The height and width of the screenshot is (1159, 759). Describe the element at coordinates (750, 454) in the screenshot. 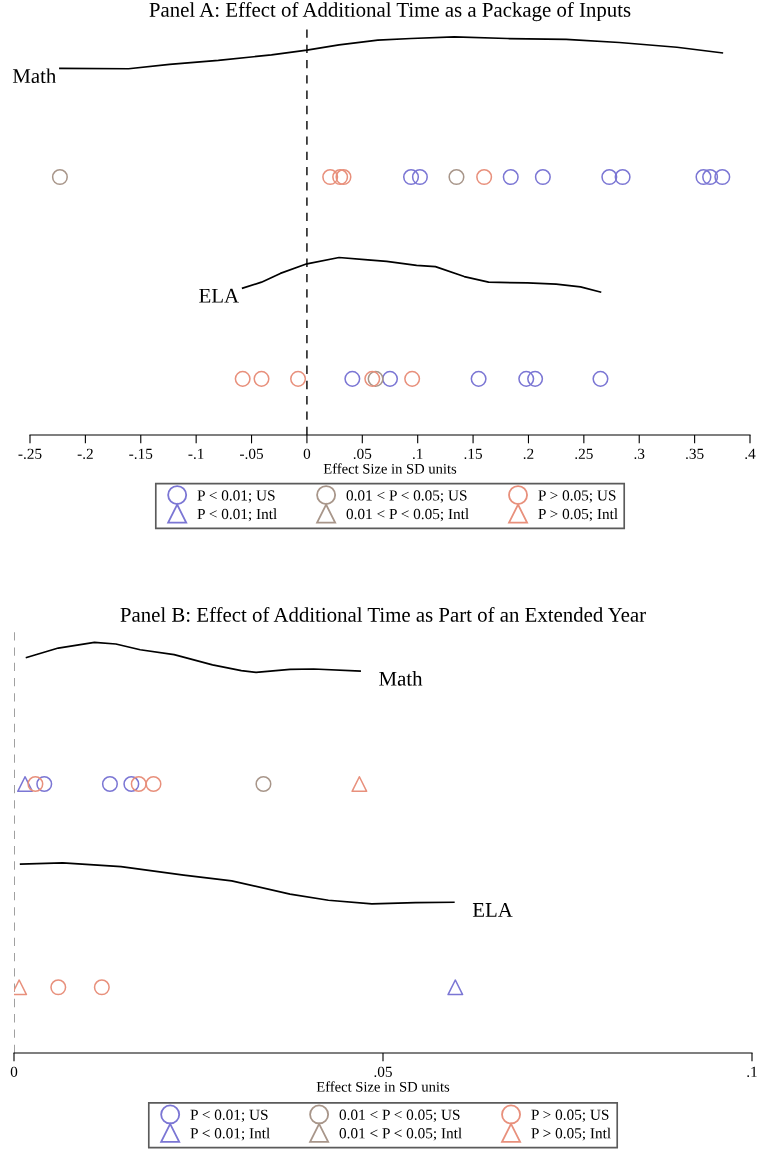

I see `x-tick-label: .4` at that location.